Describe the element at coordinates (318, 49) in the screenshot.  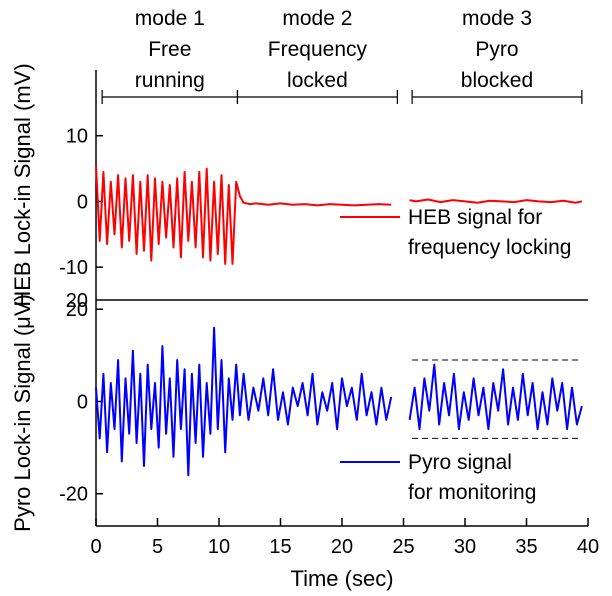
I see `mode-label-line: Frequency` at that location.